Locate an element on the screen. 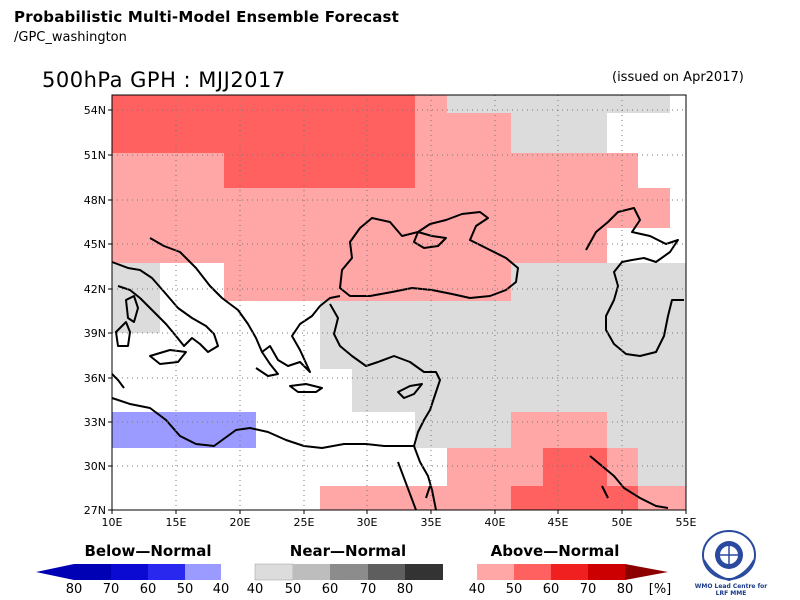  legend-above-label: 50 is located at coordinates (514, 589).